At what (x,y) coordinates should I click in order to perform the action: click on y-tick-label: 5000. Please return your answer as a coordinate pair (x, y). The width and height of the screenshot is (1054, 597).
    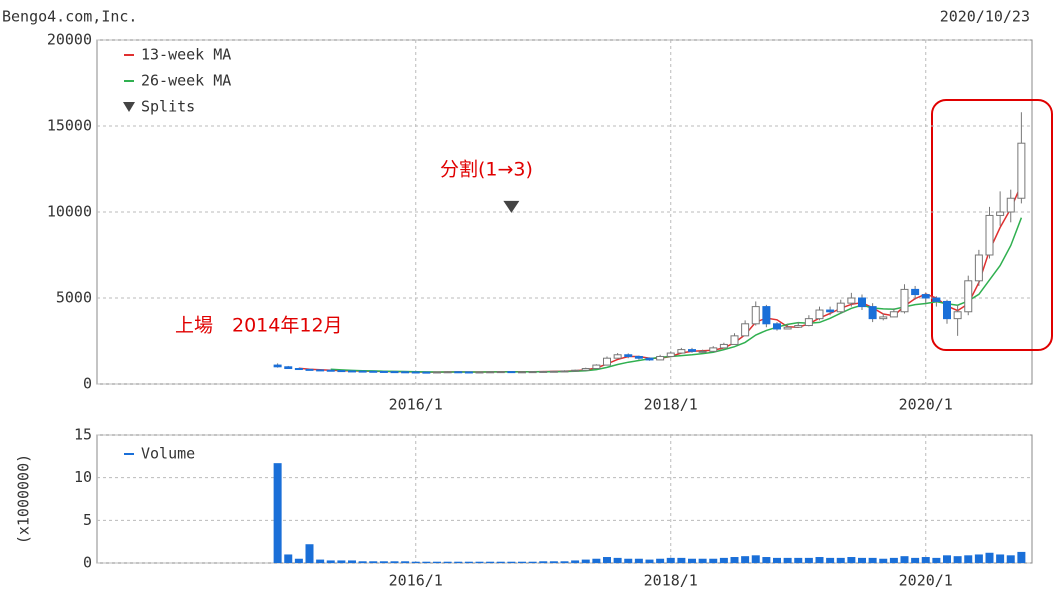
    Looking at the image, I should click on (74, 298).